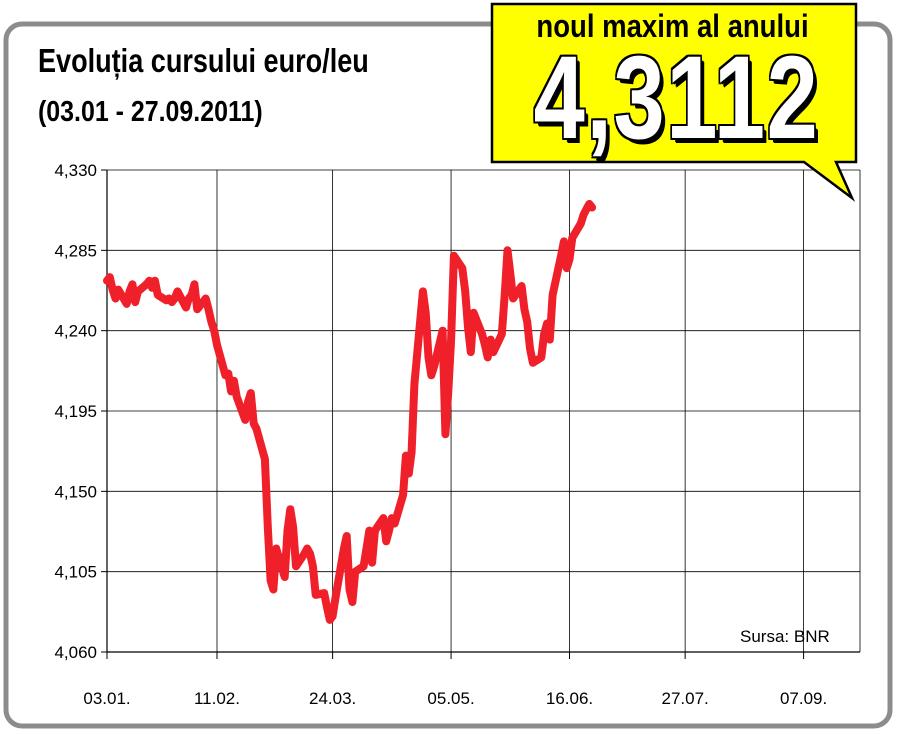  Describe the element at coordinates (75, 572) in the screenshot. I see `y-tick-label: 4,105` at that location.